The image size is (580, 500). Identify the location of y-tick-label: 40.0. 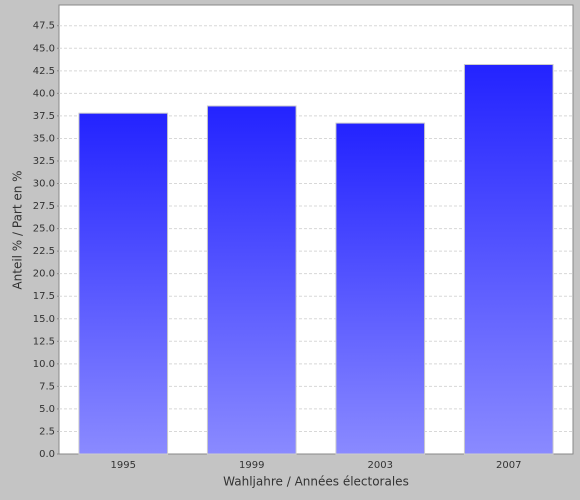
(44, 93).